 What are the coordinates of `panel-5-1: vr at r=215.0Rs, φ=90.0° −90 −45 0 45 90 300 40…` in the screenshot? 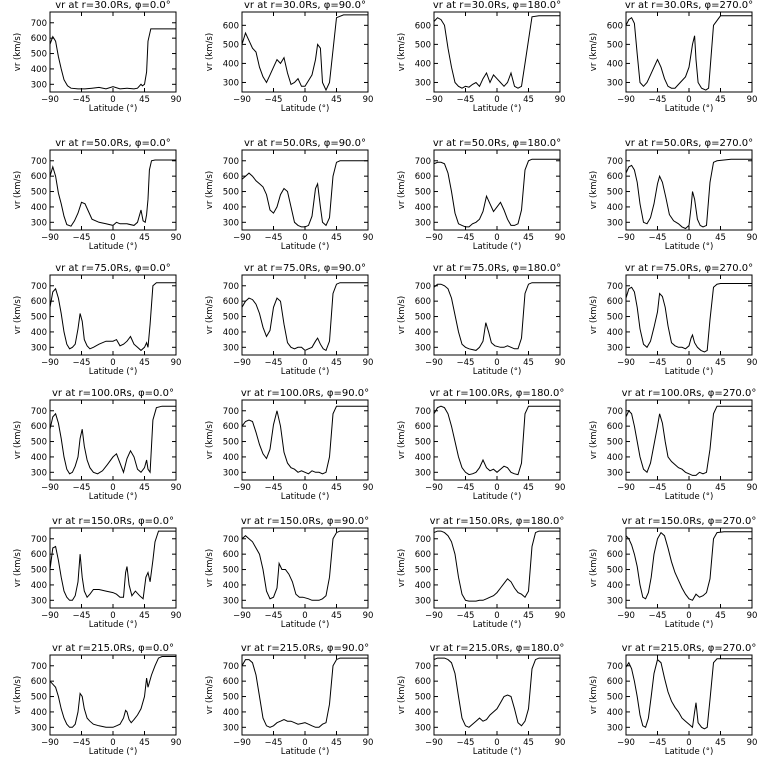 It's located at (289, 700).